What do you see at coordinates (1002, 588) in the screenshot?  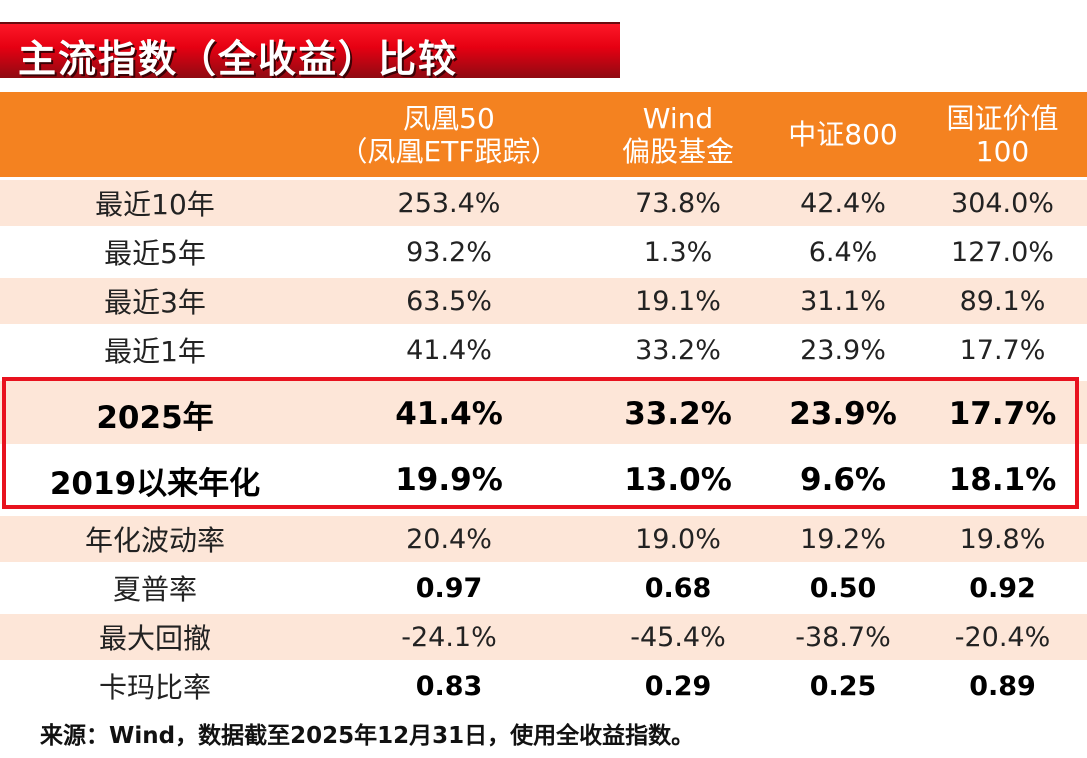 I see `table-cell: 0.92` at bounding box center [1002, 588].